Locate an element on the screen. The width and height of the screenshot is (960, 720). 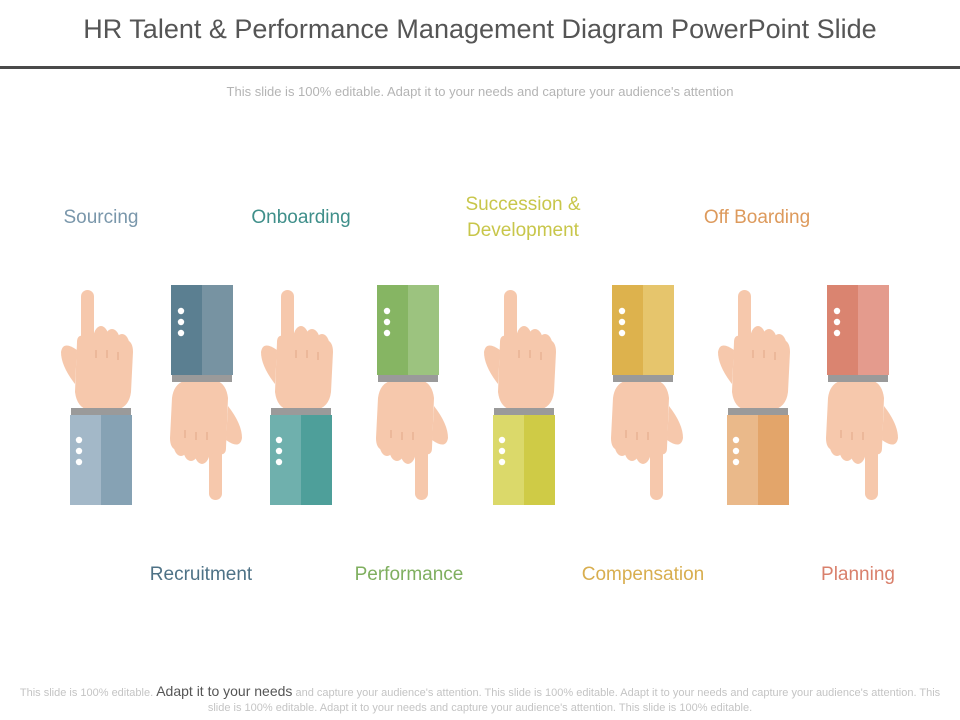
label-succession-development: Succession & Development is located at coordinates (523, 218).